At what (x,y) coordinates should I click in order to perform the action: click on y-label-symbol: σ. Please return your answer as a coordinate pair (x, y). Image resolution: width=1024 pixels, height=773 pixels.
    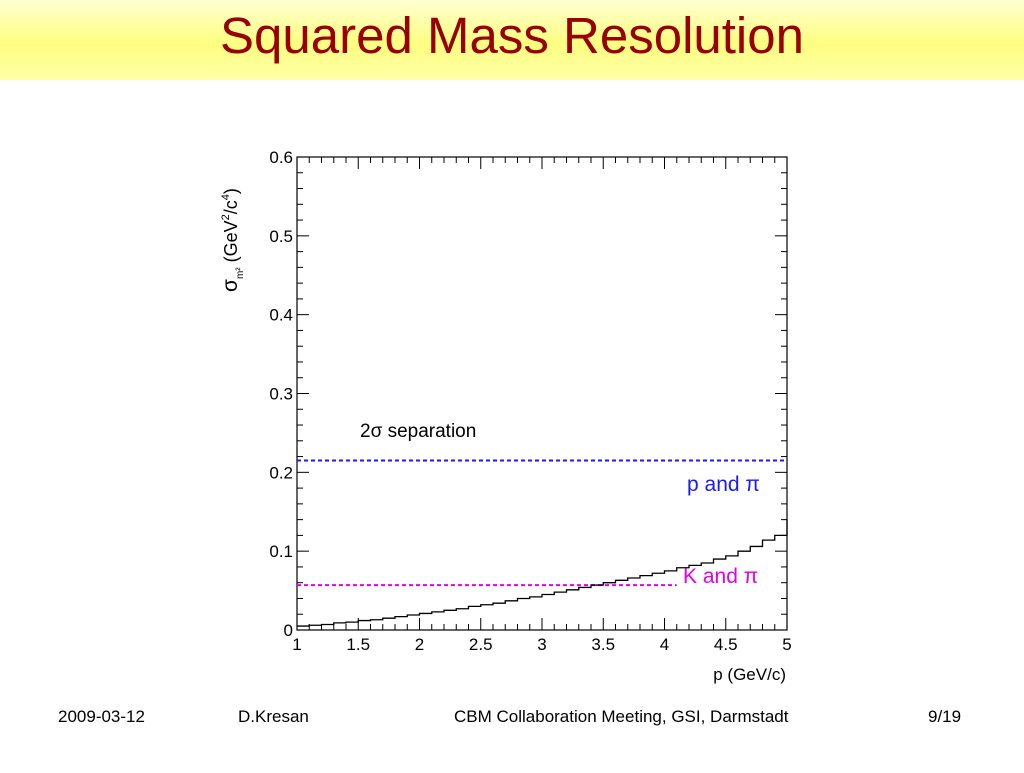
    Looking at the image, I should click on (230, 285).